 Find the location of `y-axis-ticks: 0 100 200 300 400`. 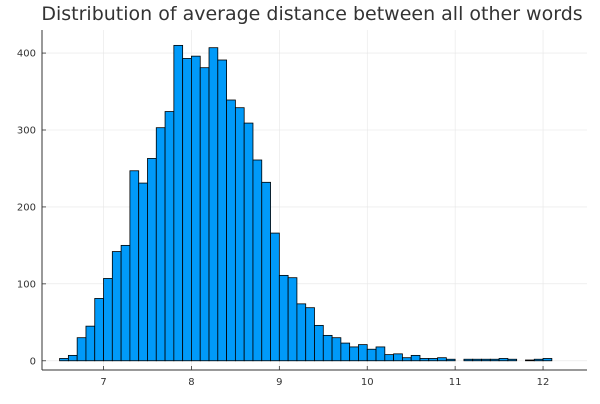

y-axis-ticks: 0 100 200 300 400 is located at coordinates (31, 208).